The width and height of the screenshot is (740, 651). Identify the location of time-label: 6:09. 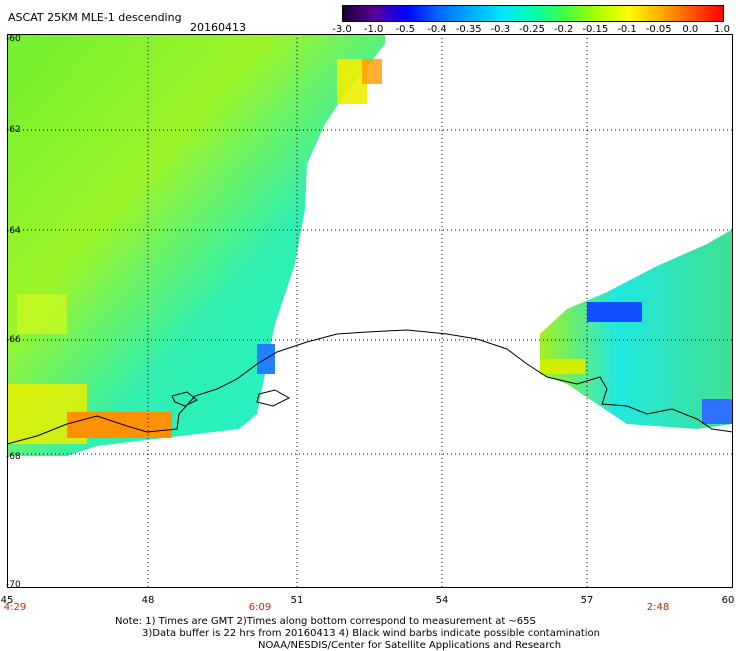
(260, 607).